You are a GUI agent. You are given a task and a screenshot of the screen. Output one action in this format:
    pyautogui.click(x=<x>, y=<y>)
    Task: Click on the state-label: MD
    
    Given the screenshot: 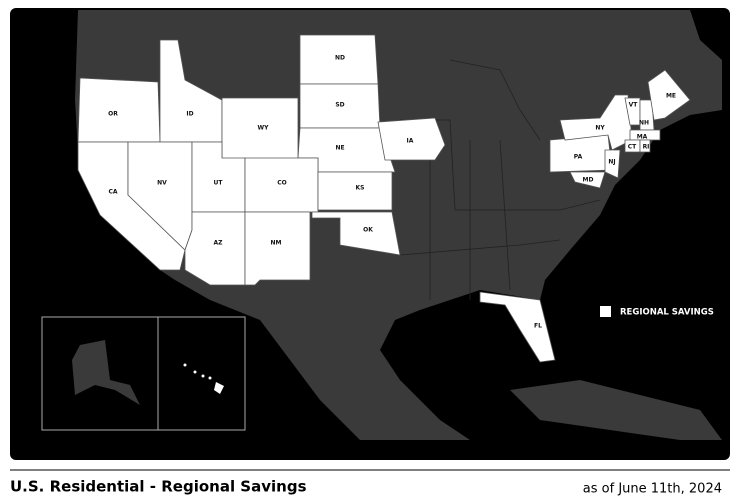 What is the action you would take?
    pyautogui.click(x=588, y=180)
    